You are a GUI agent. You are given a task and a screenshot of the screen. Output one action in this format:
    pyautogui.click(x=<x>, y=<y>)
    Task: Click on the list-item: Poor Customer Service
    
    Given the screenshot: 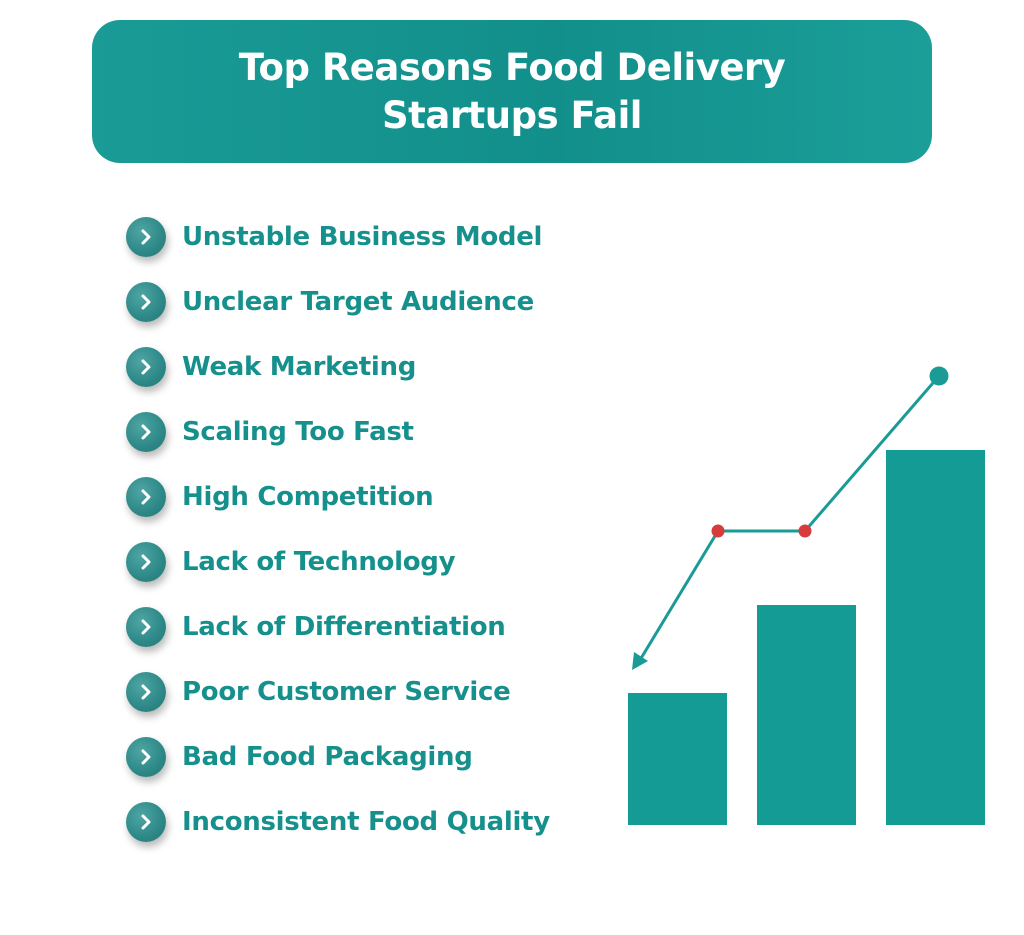 What is the action you would take?
    pyautogui.click(x=376, y=691)
    